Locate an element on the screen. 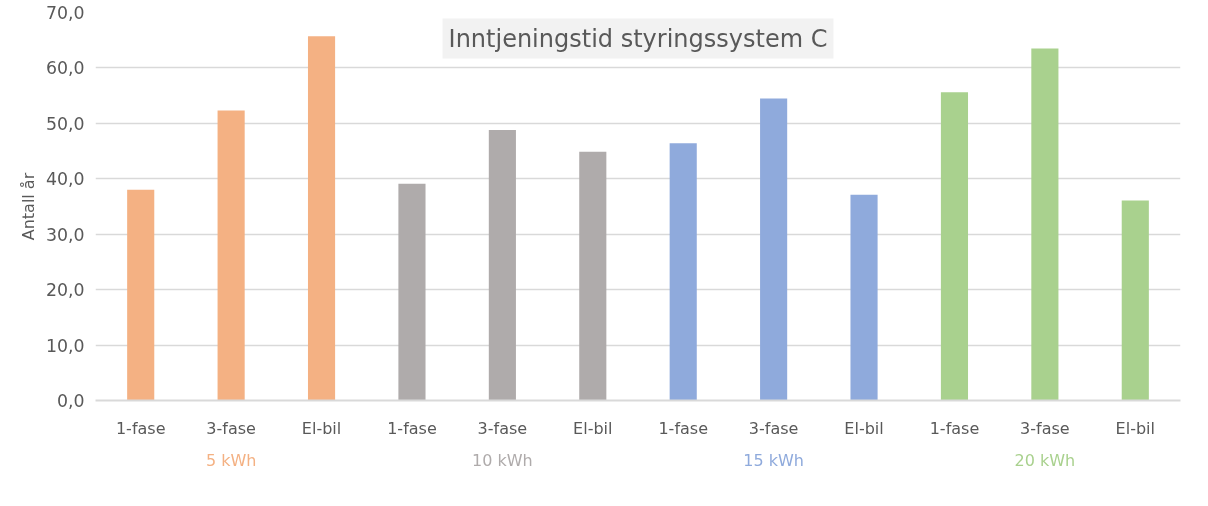  y-tick-label: 40,0 is located at coordinates (65, 179).